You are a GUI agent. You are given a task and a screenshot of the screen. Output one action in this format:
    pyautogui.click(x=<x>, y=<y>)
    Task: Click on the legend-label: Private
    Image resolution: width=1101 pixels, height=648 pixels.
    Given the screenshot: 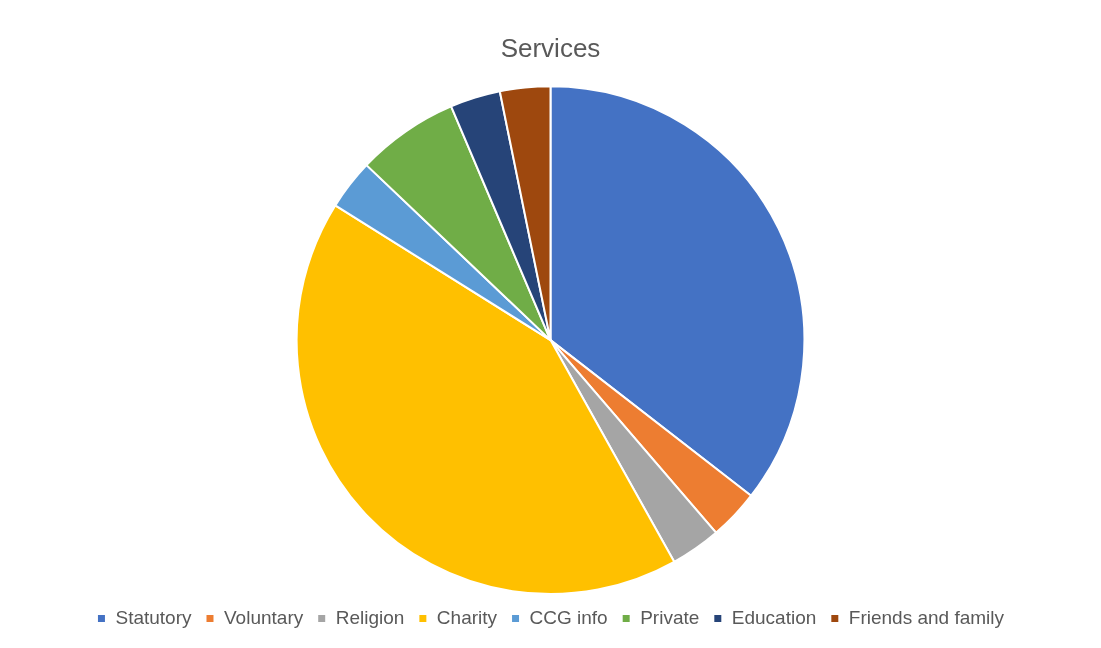 What is the action you would take?
    pyautogui.click(x=670, y=617)
    